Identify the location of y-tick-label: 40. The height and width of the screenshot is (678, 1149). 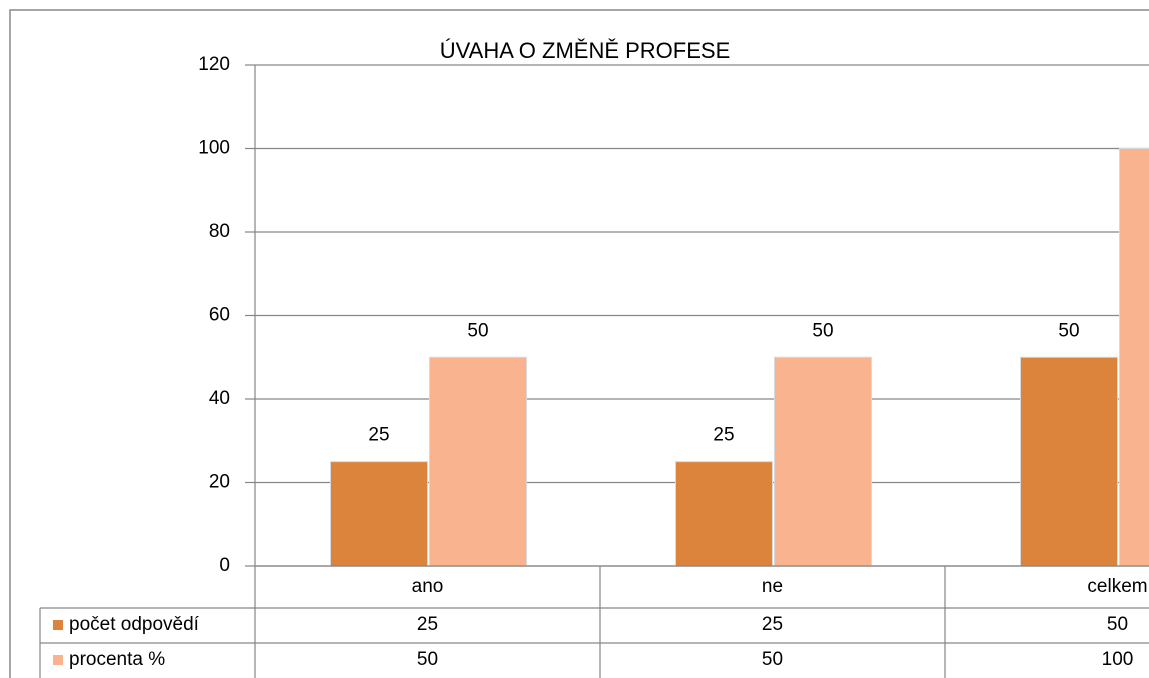
(219, 398).